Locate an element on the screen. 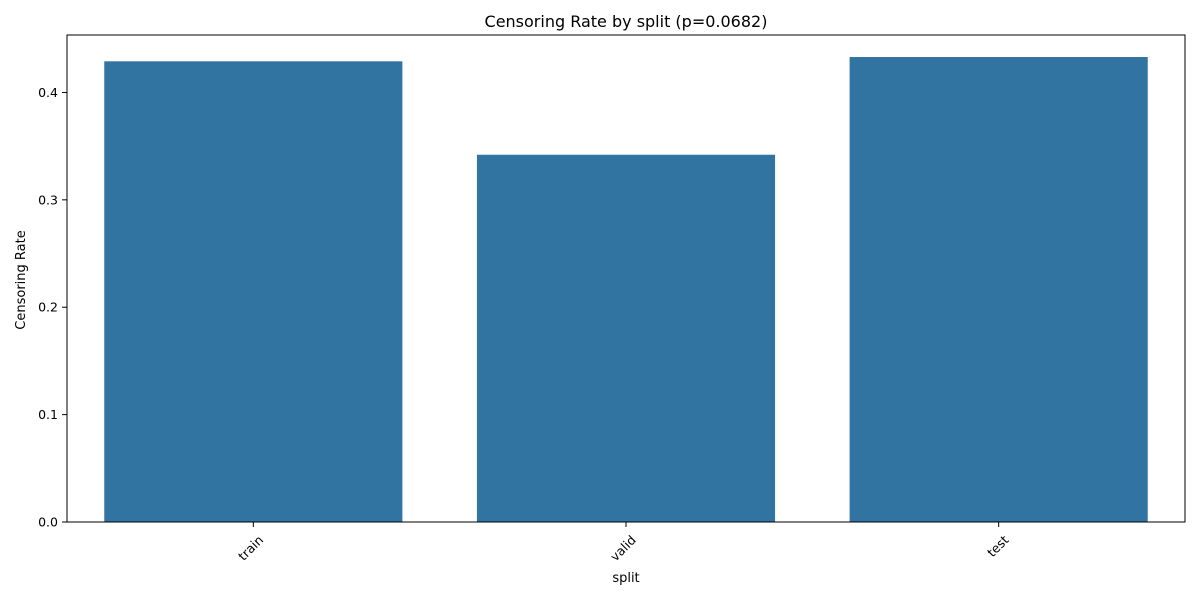 This screenshot has height=600, width=1200. y-tick-label: 0.1 is located at coordinates (48, 414).